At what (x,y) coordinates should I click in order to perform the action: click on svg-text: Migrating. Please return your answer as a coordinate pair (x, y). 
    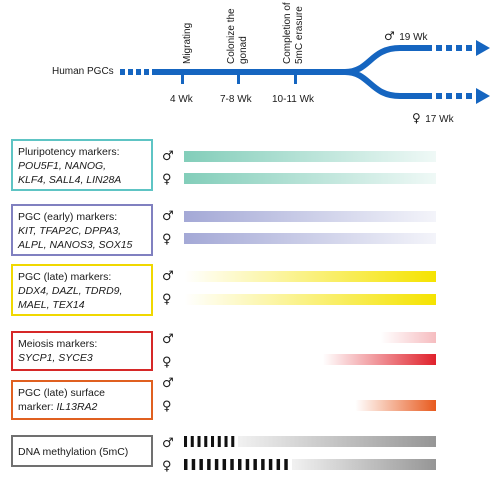
    Looking at the image, I should click on (187, 43).